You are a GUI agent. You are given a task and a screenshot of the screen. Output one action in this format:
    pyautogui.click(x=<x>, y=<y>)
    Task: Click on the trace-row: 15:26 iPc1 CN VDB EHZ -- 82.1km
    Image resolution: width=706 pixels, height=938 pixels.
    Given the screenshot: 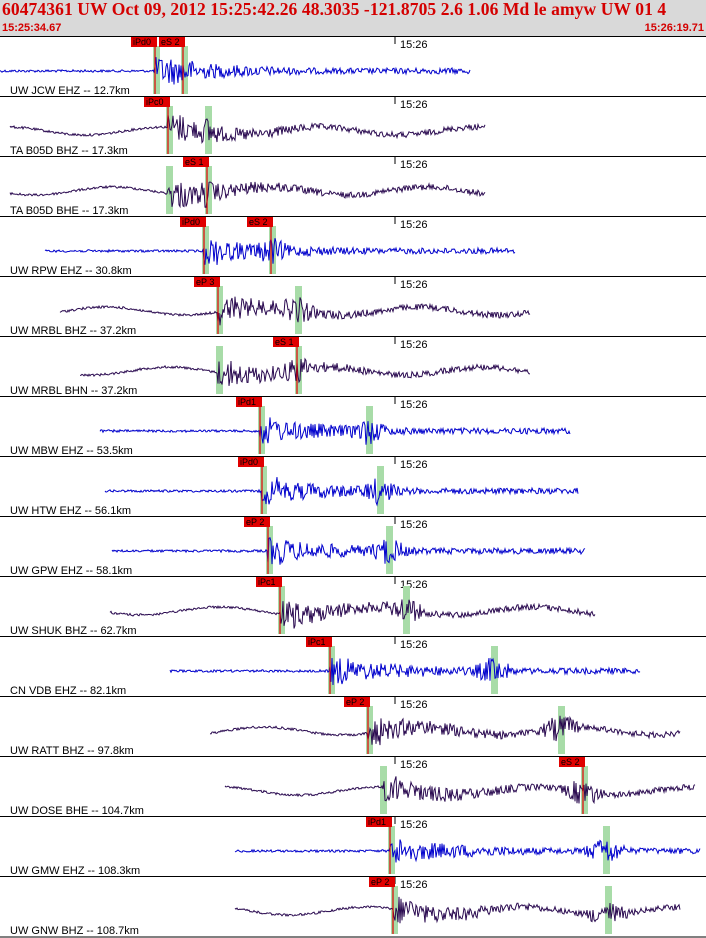 What is the action you would take?
    pyautogui.click(x=353, y=666)
    